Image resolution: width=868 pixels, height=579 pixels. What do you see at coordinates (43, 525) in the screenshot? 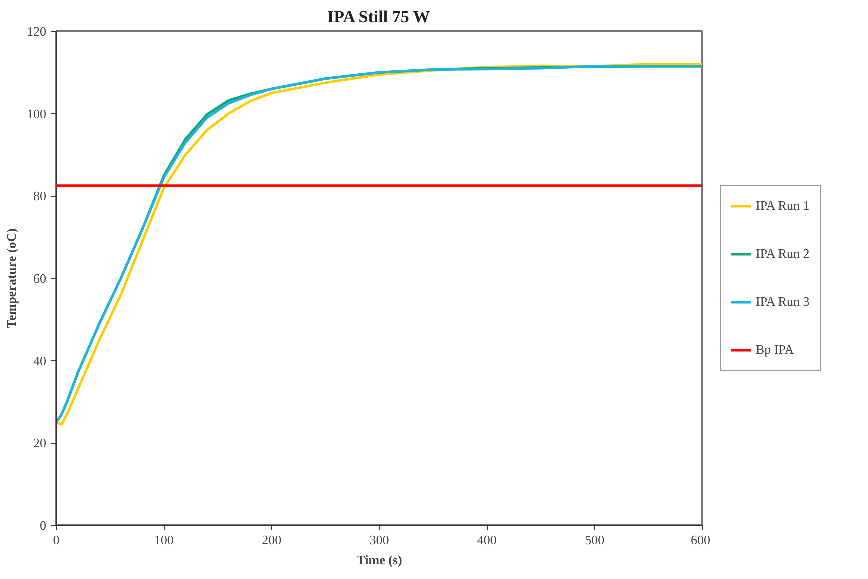
I see `y-tick-label: 0` at bounding box center [43, 525].